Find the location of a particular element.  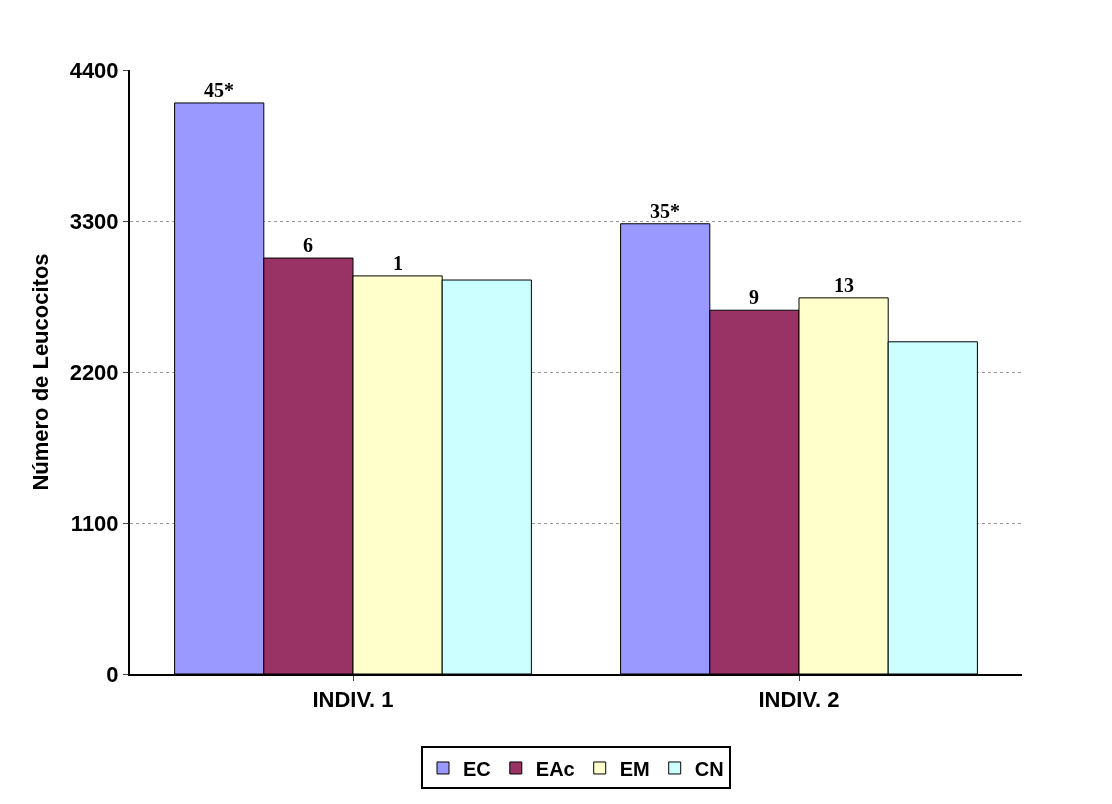

annotation: 1 is located at coordinates (398, 263).